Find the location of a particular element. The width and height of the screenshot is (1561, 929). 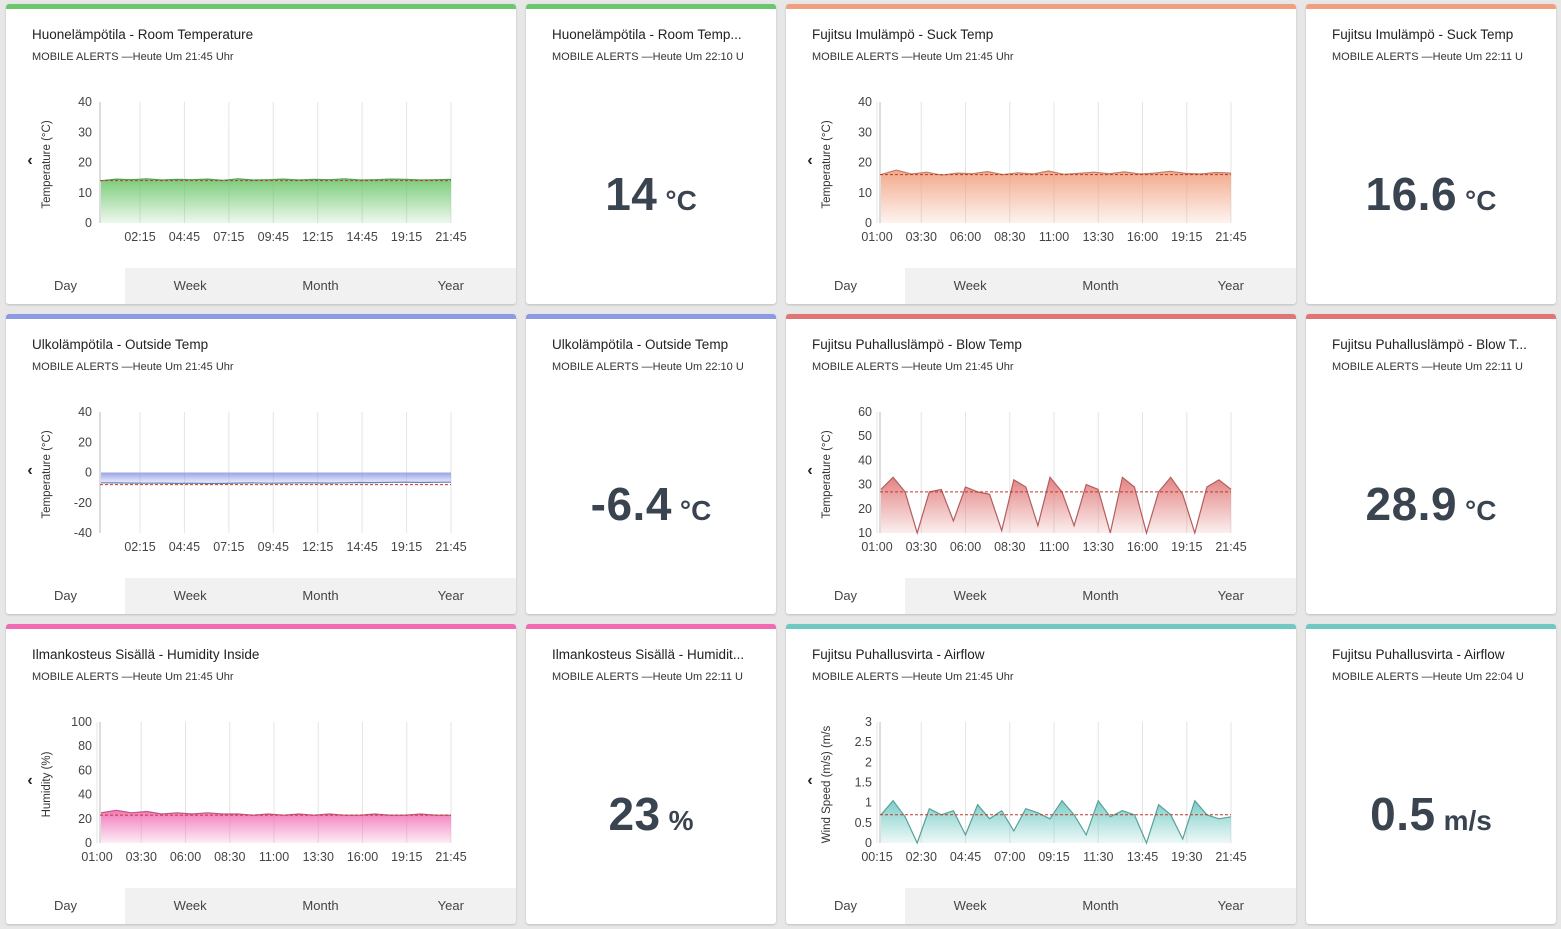

x-tick-label: 16:00 is located at coordinates (1142, 237).